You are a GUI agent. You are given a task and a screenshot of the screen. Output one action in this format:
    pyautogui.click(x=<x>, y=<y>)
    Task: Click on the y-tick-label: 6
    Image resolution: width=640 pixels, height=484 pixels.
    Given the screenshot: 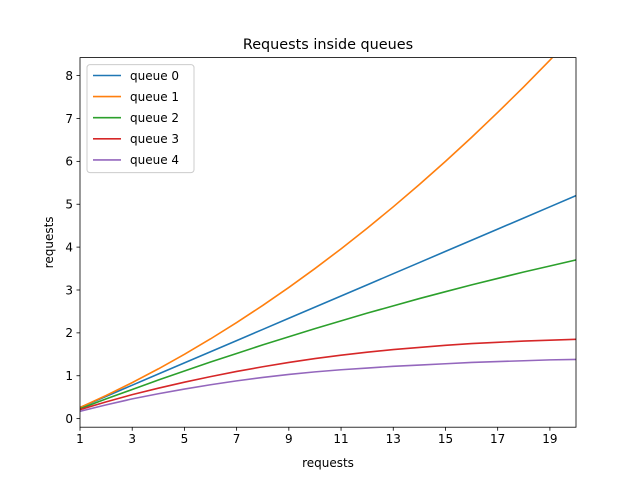 What is the action you would take?
    pyautogui.click(x=69, y=162)
    